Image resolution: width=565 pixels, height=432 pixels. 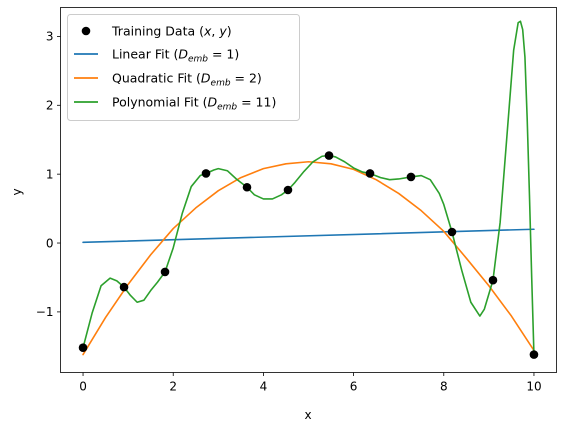 I want to click on y-axis-label: y, so click(x=17, y=191).